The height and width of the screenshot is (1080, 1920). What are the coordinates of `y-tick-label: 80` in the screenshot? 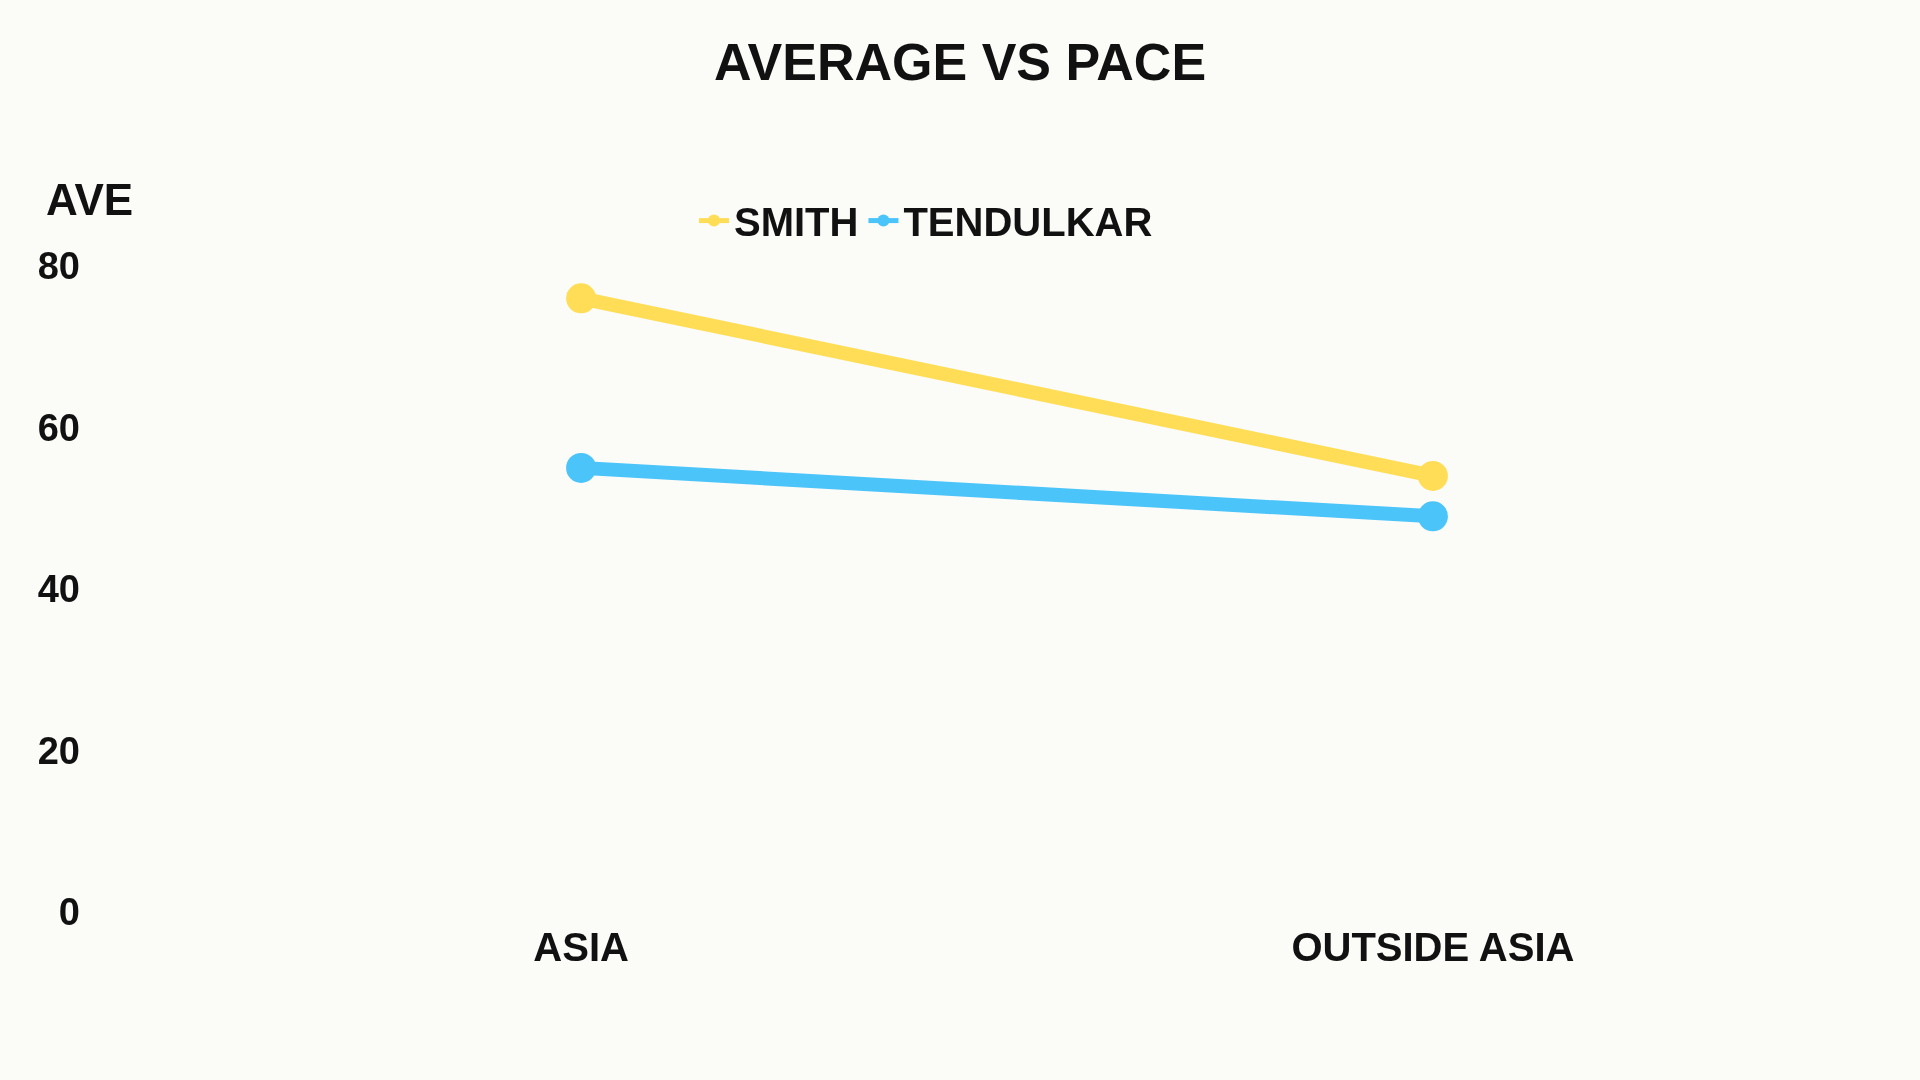 It's located at (58, 266).